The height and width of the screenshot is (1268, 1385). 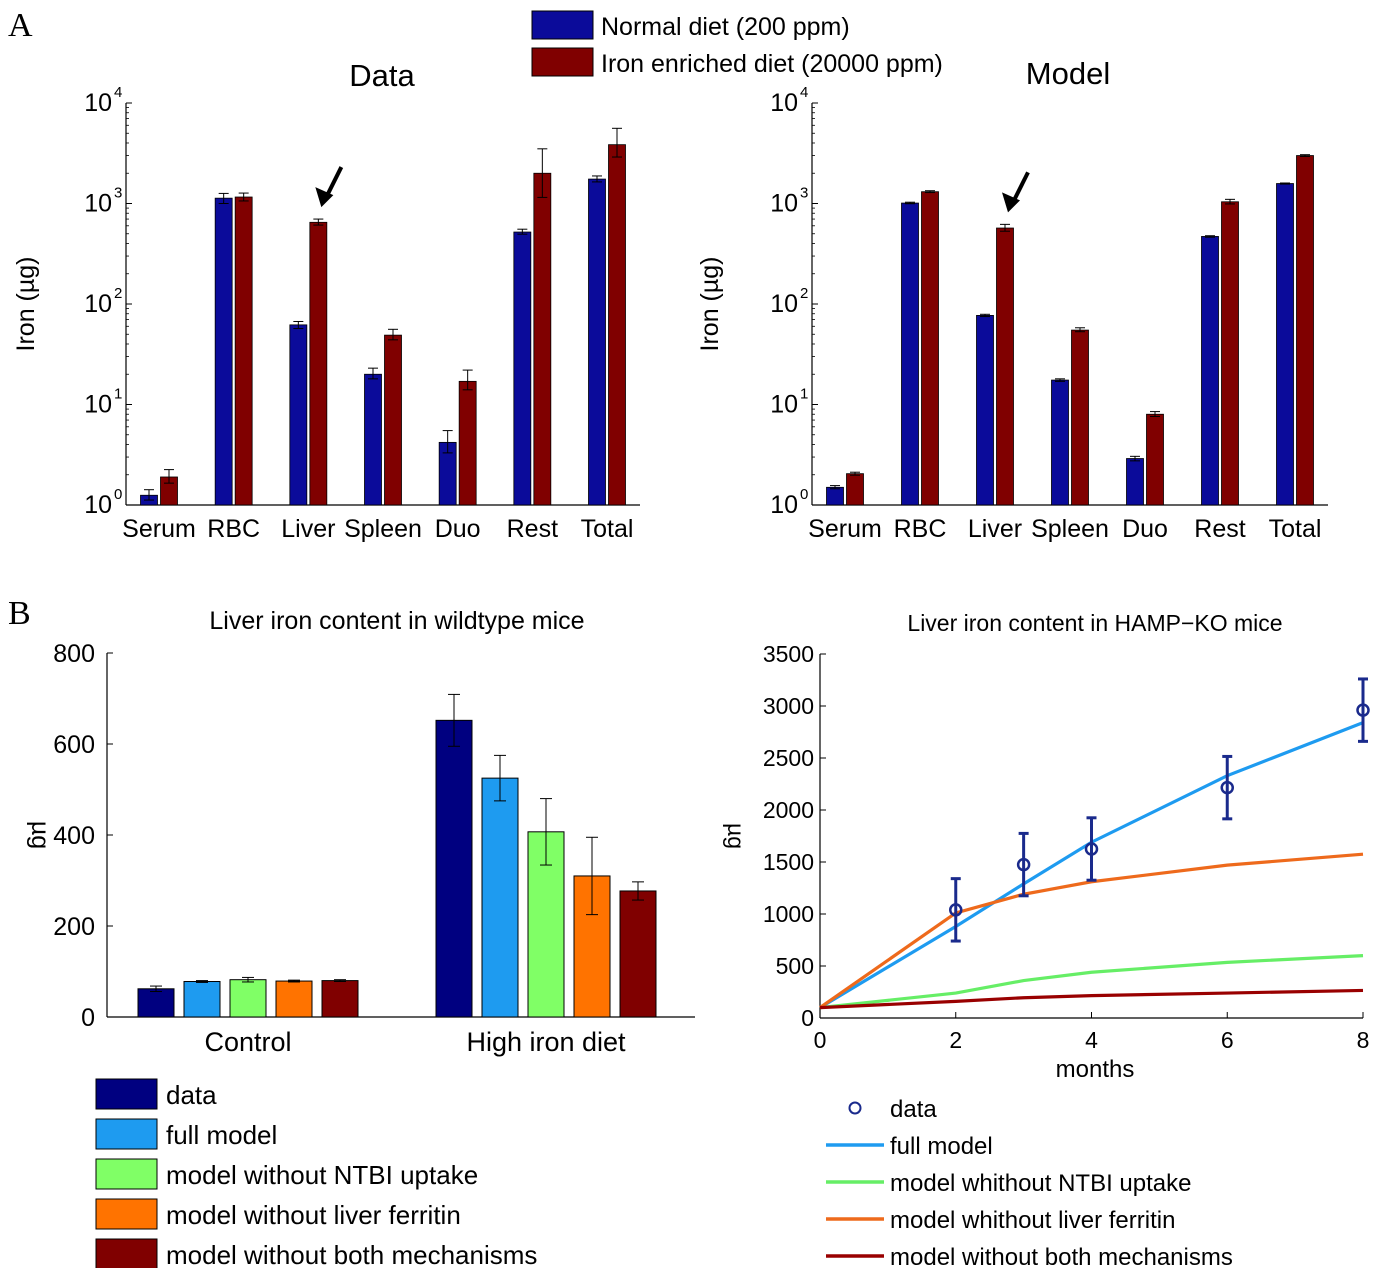 What do you see at coordinates (807, 1018) in the screenshot?
I see `y-tick-label: 0` at bounding box center [807, 1018].